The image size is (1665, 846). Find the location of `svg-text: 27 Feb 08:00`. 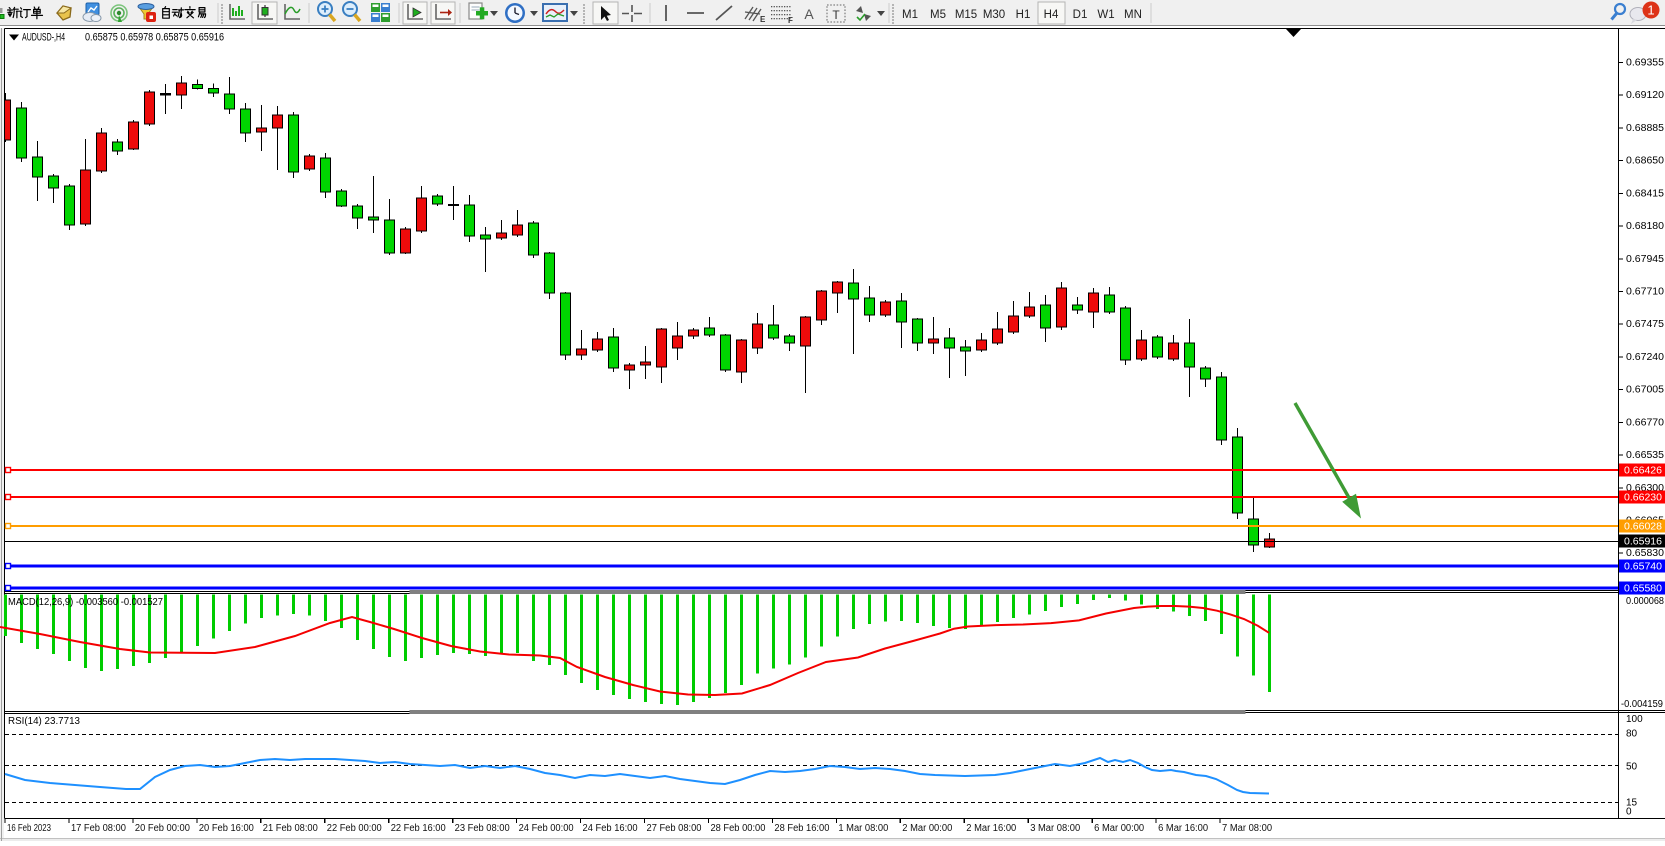

svg-text: 27 Feb 08:00 is located at coordinates (674, 828).